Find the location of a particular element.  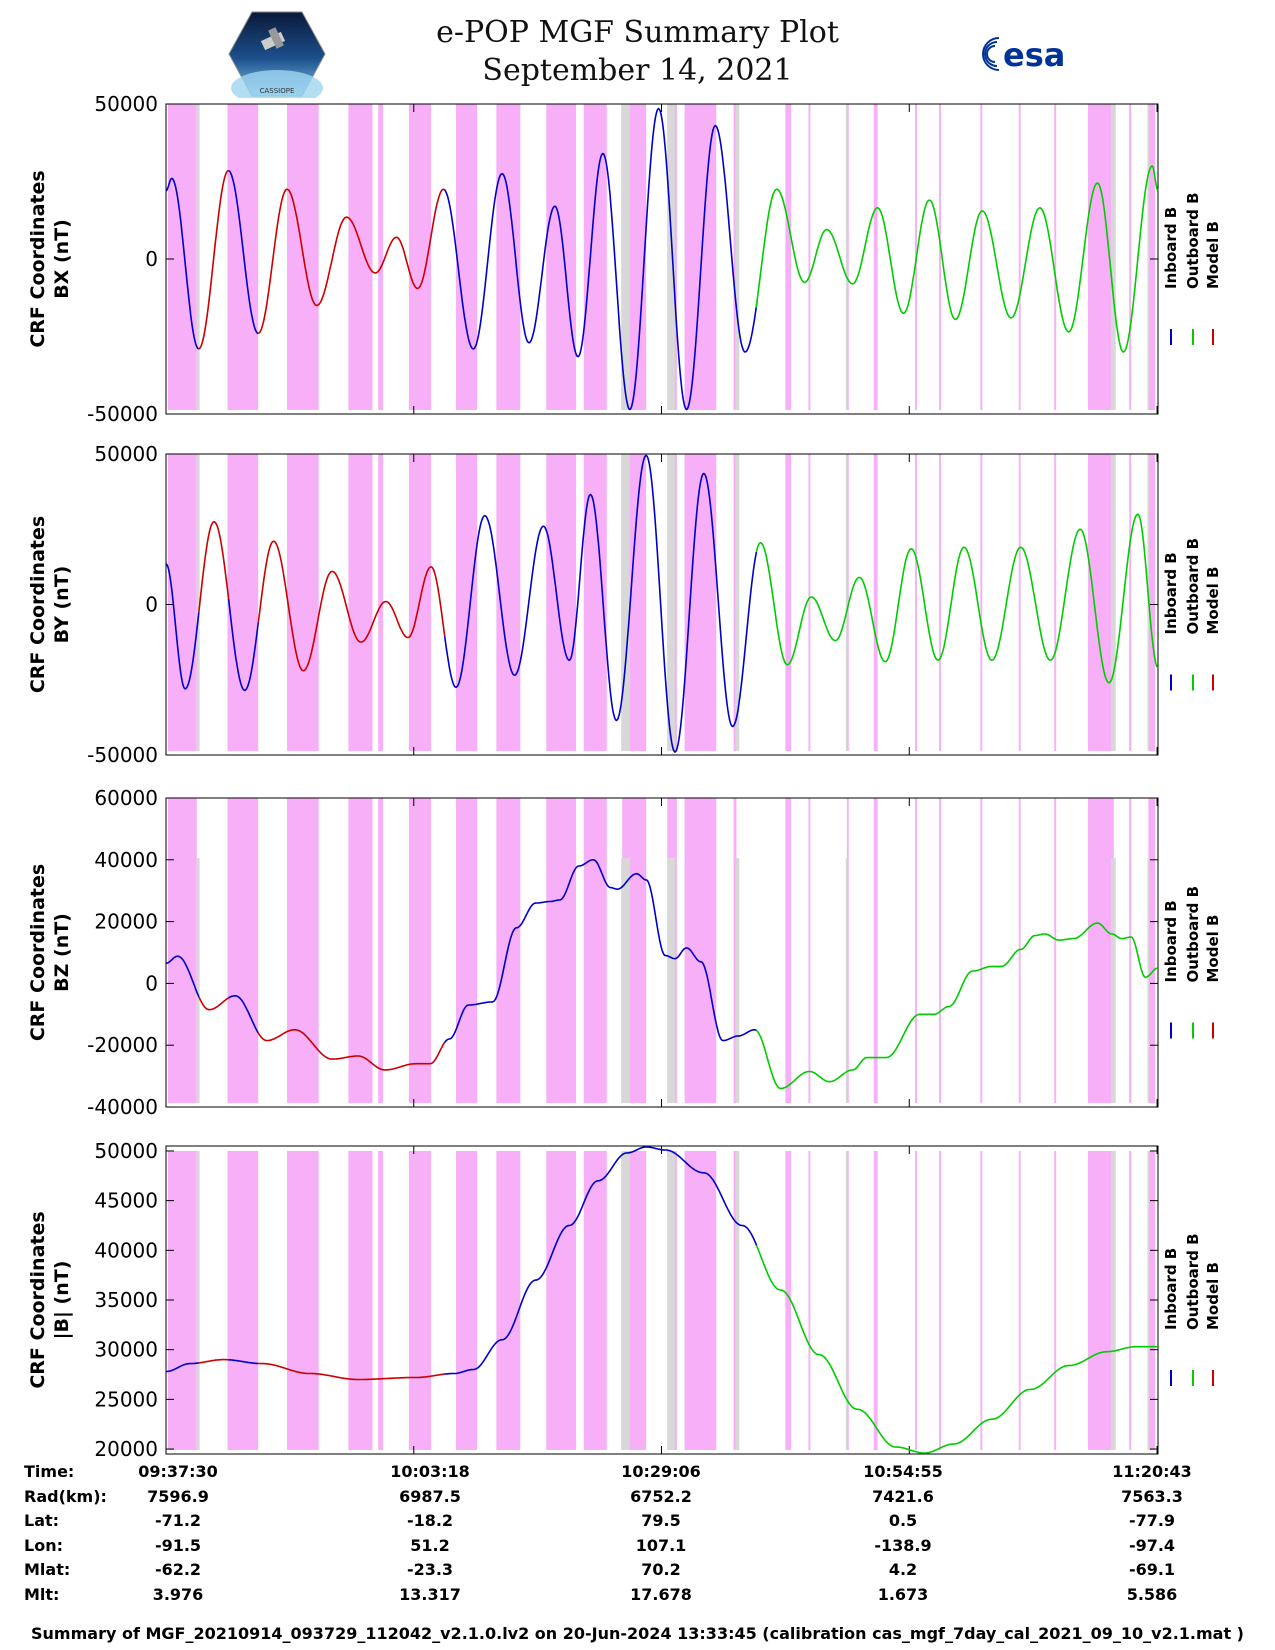

info-cell: -62.2 is located at coordinates (178, 1569).